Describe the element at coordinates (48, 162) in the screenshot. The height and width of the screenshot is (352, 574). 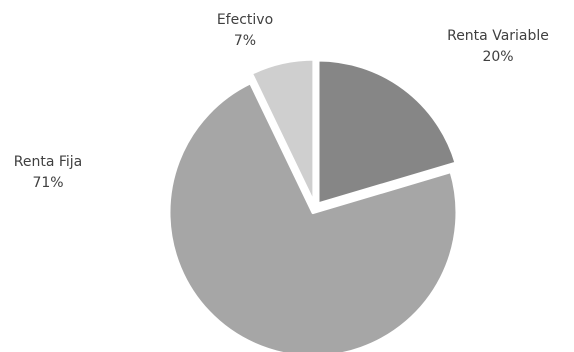
I see `slice-label-renta-fija: Renta Fija` at that location.